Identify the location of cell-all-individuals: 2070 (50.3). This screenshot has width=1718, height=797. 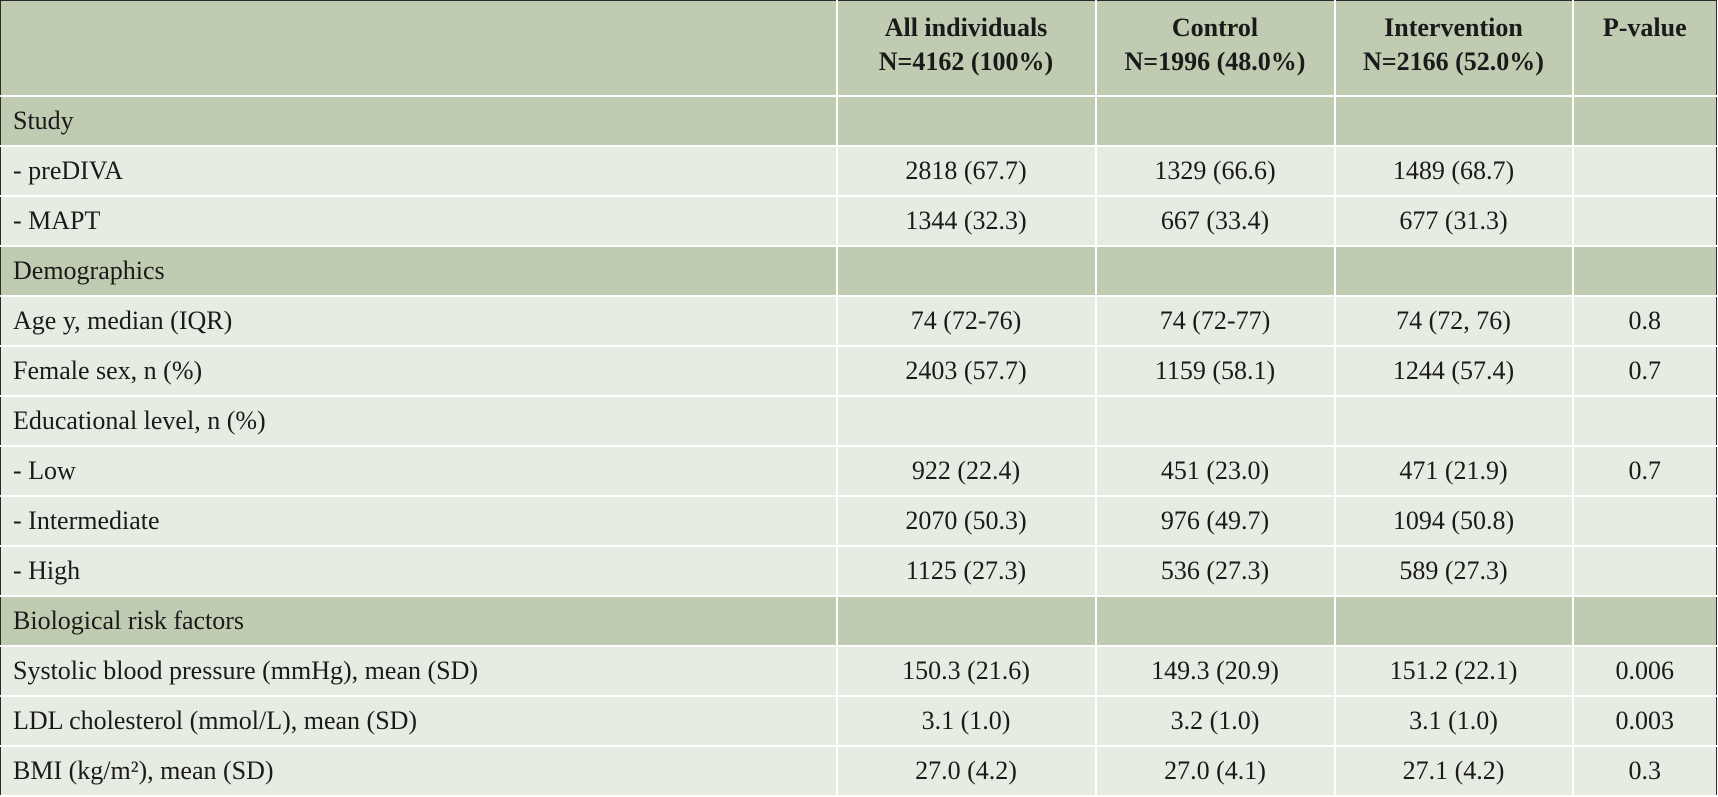
(965, 521).